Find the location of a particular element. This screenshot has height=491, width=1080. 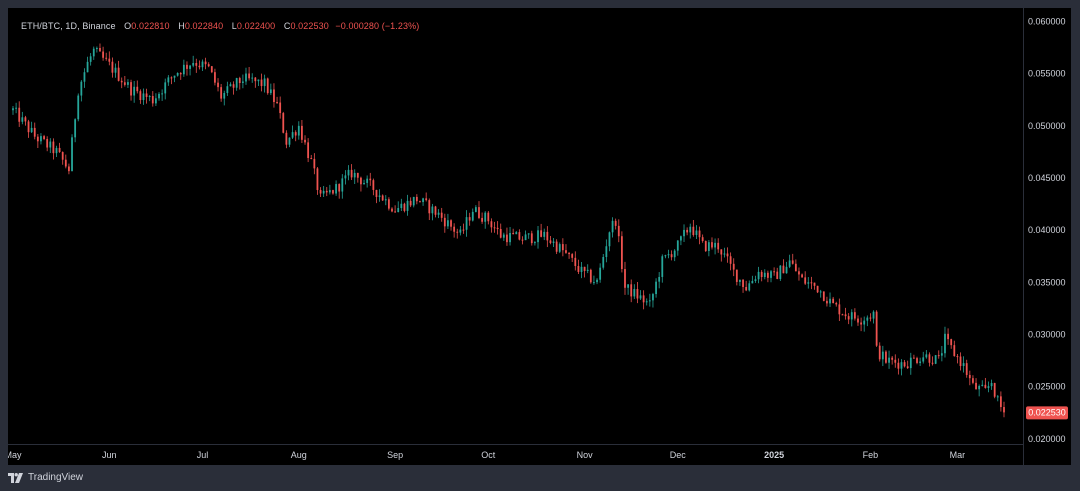

change-value: −0.000280 (−1.23%) is located at coordinates (377, 26).